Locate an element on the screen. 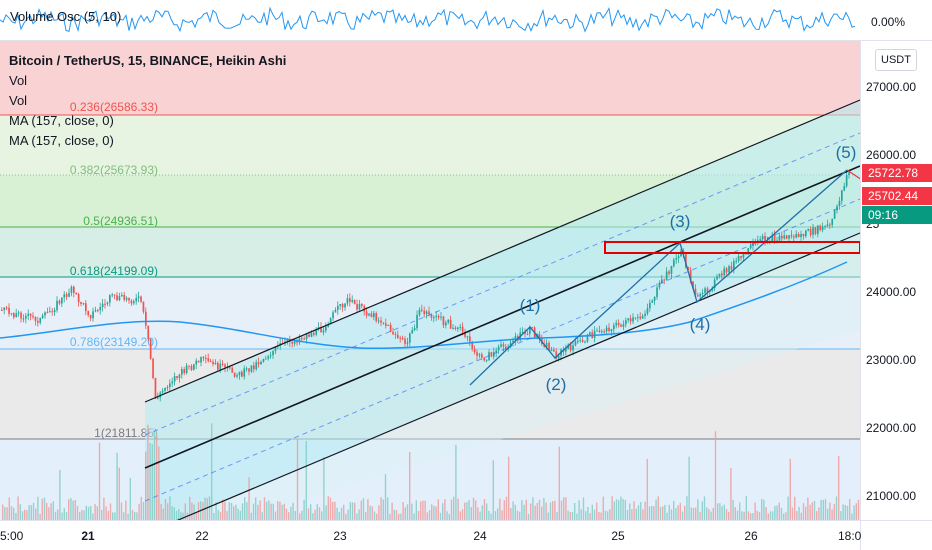  time-tick-0: 5:00 is located at coordinates (12, 536).